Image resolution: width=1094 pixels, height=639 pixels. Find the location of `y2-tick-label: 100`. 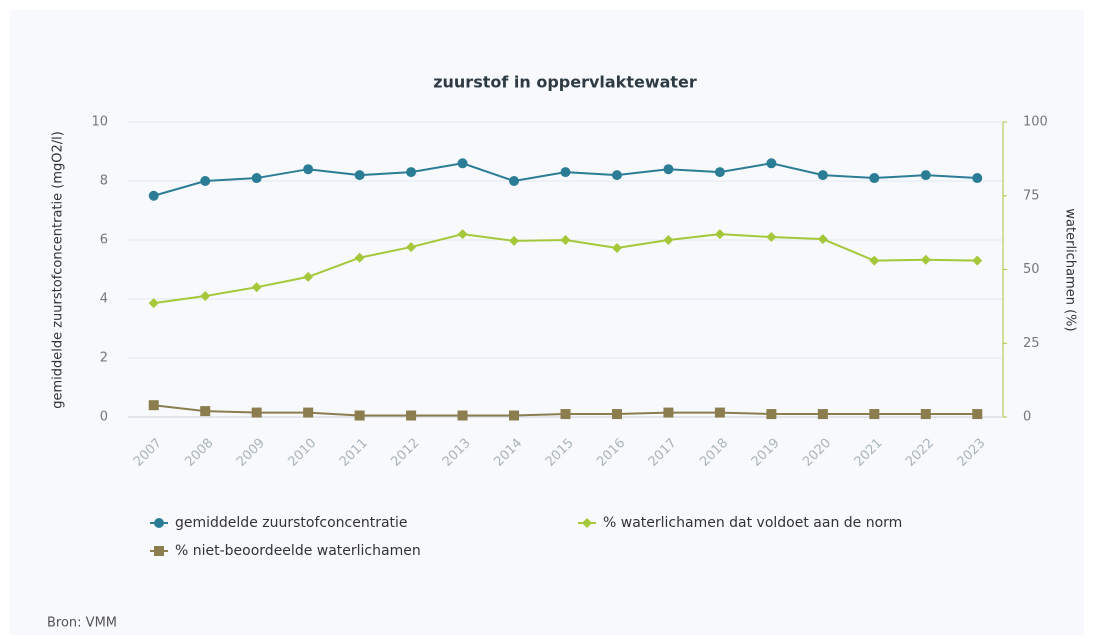

y2-tick-label: 100 is located at coordinates (1035, 122).